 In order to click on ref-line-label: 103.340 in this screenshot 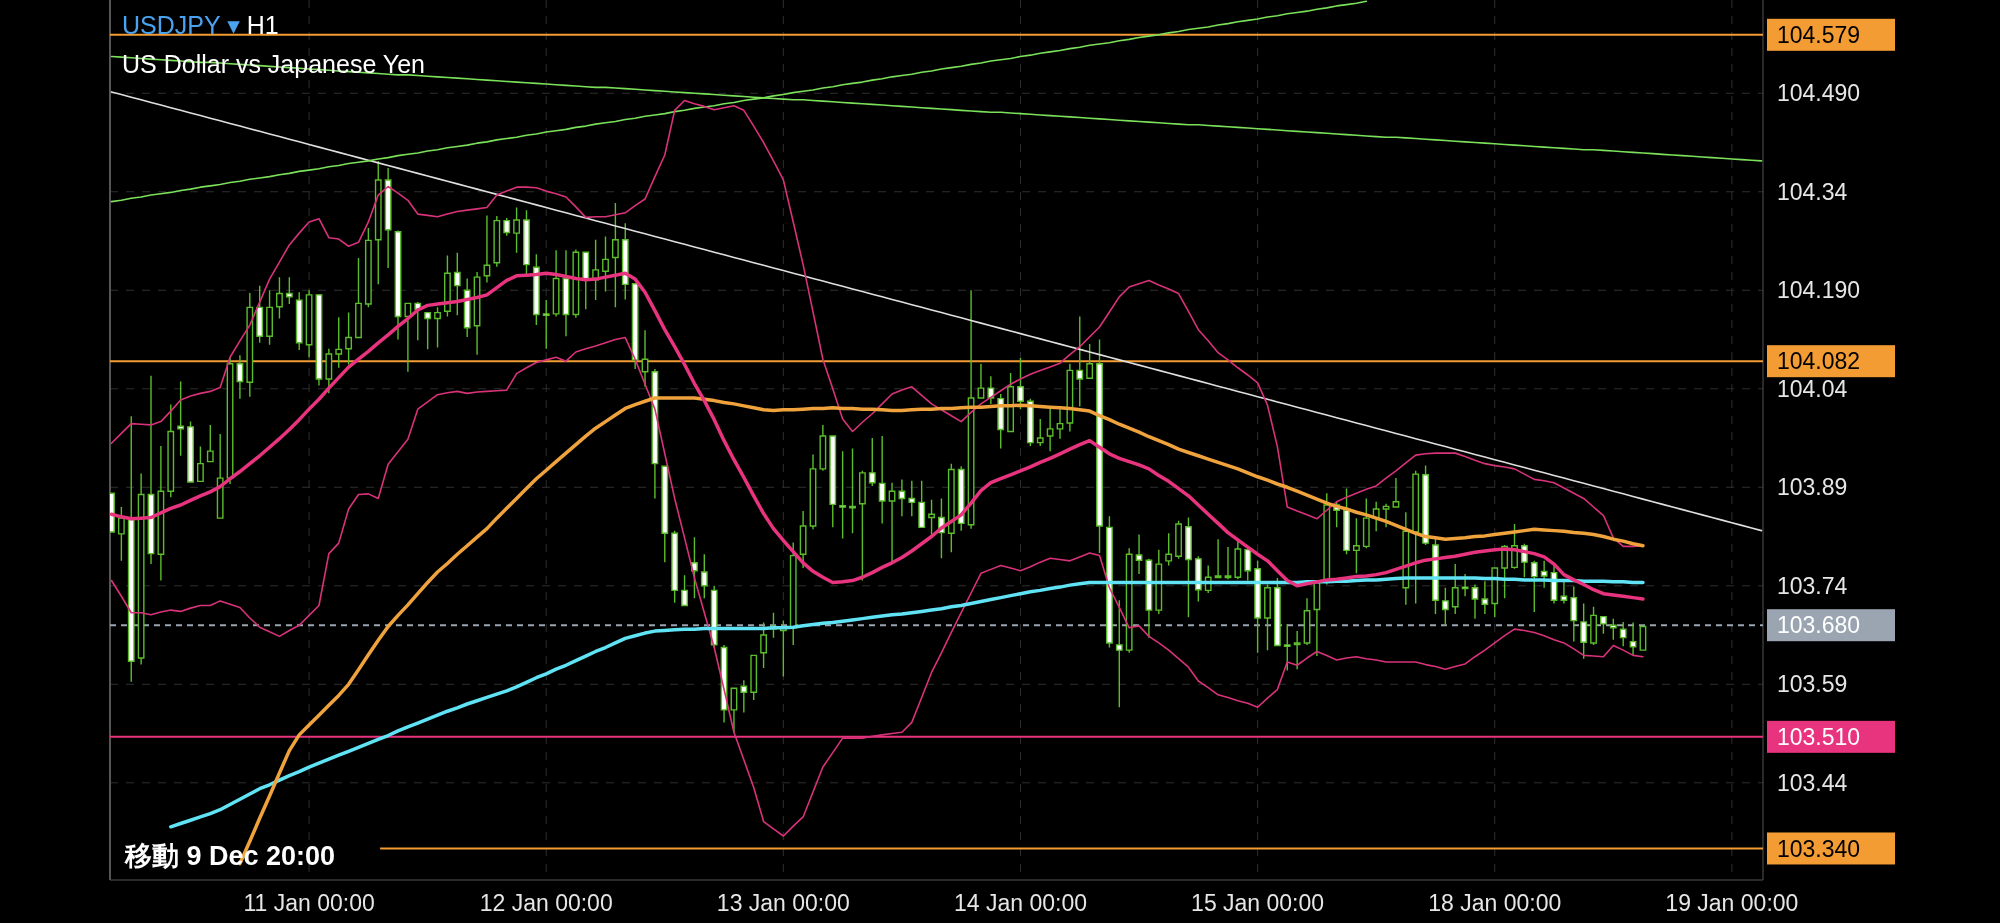, I will do `click(1819, 848)`.